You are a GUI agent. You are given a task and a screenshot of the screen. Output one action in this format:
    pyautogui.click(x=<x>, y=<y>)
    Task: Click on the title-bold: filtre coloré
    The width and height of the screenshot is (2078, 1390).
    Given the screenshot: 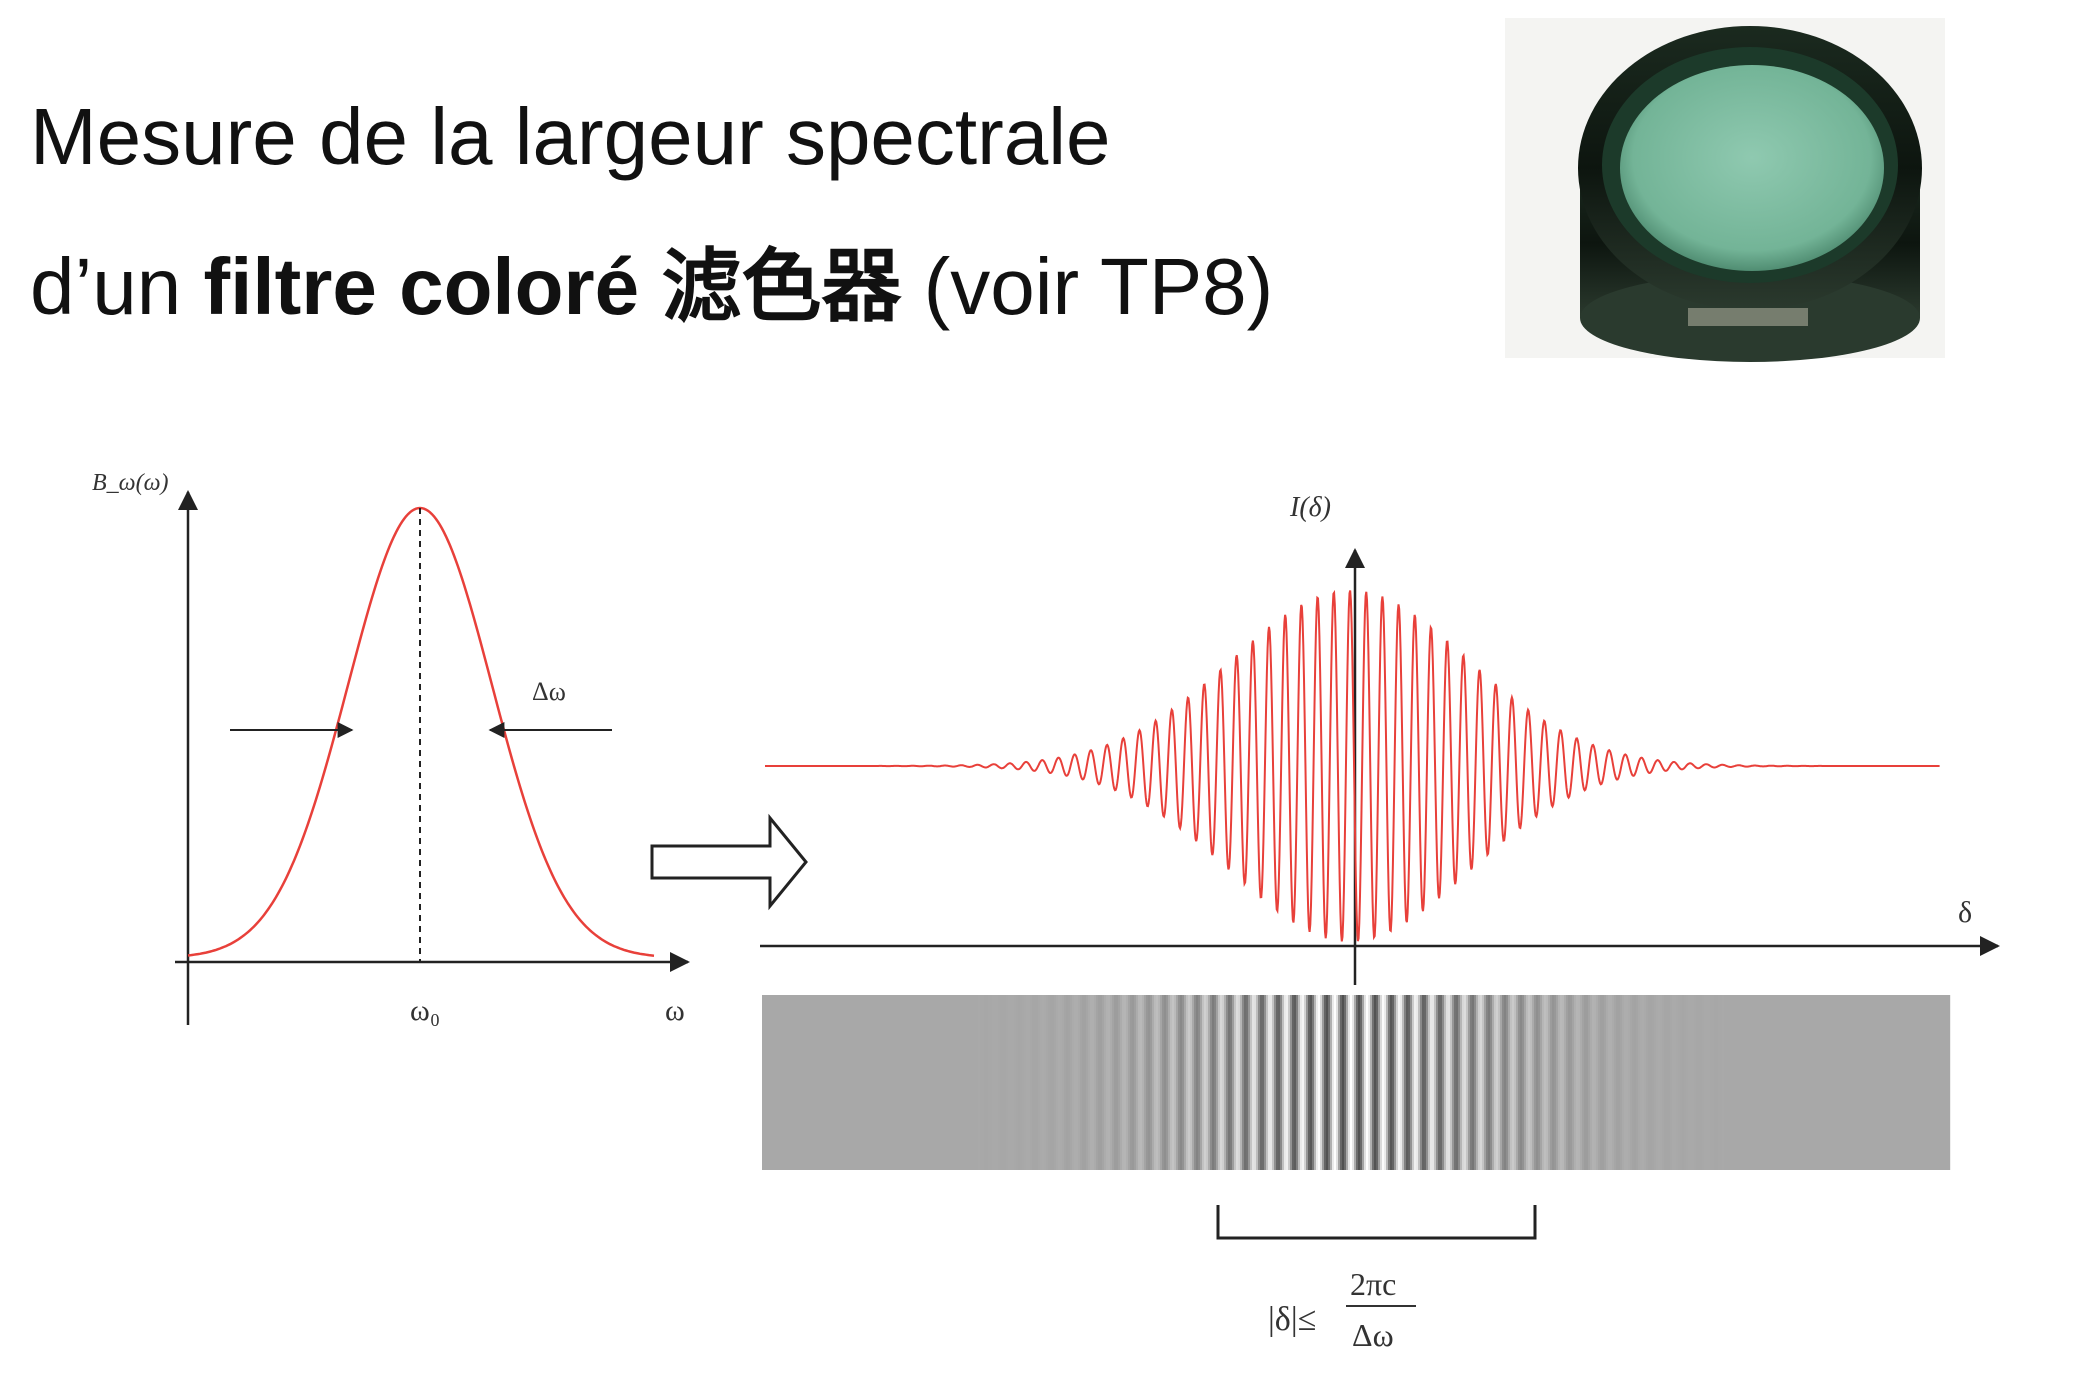 What is the action you would take?
    pyautogui.click(x=421, y=286)
    